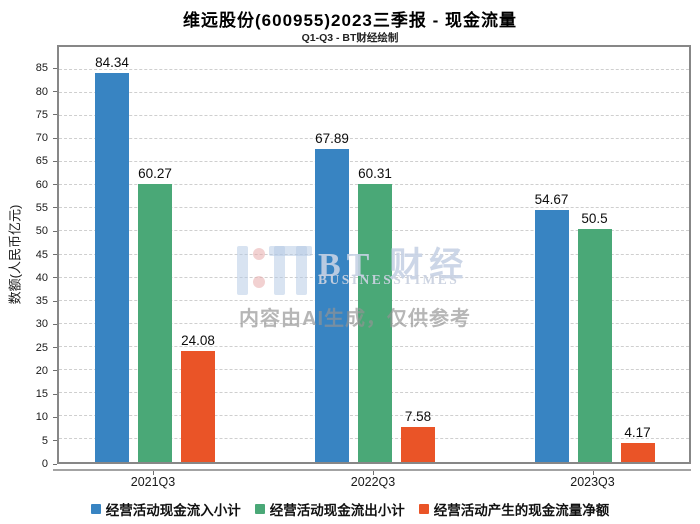  What do you see at coordinates (41, 231) in the screenshot?
I see `y-tick-label: 50` at bounding box center [41, 231].